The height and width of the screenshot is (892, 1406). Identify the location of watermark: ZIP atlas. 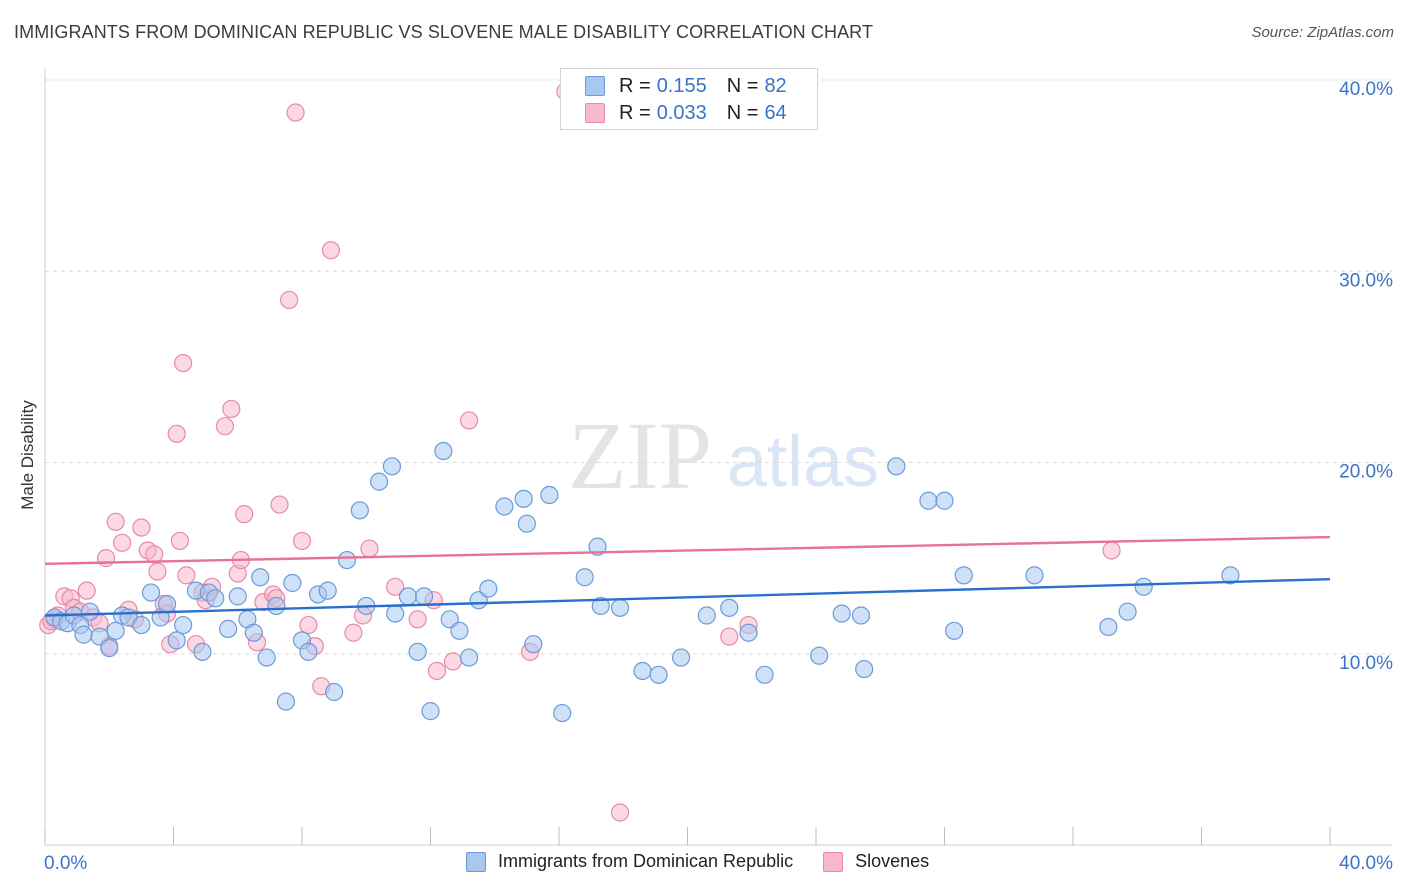
(723, 455).